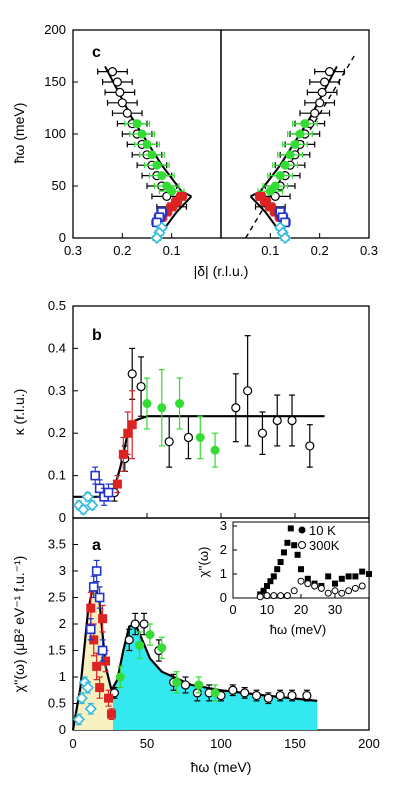 Image resolution: width=415 pixels, height=794 pixels. Describe the element at coordinates (270, 250) in the screenshot. I see `x-tick-label: 0.1` at that location.